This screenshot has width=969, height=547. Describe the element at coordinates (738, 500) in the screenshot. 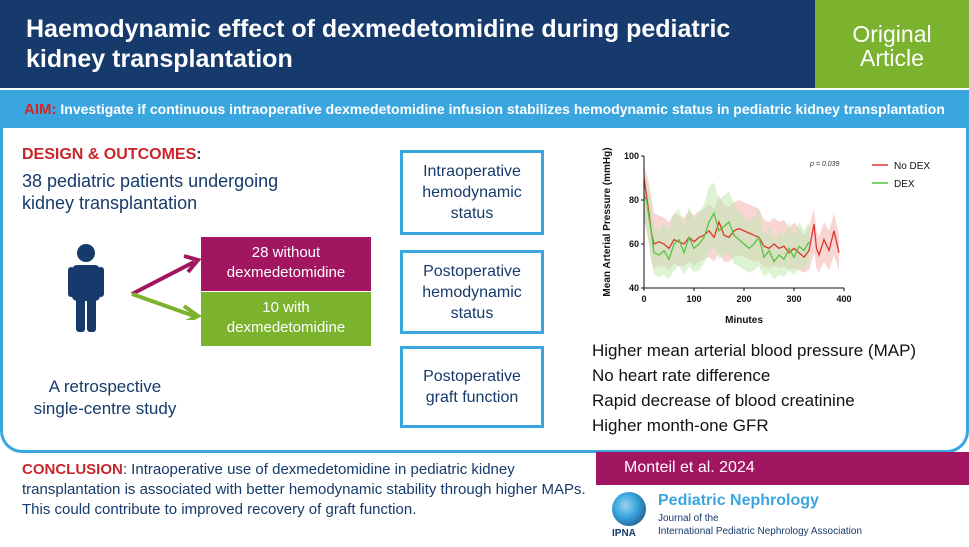

I see `journal-name: Pediatric Nephrology` at that location.